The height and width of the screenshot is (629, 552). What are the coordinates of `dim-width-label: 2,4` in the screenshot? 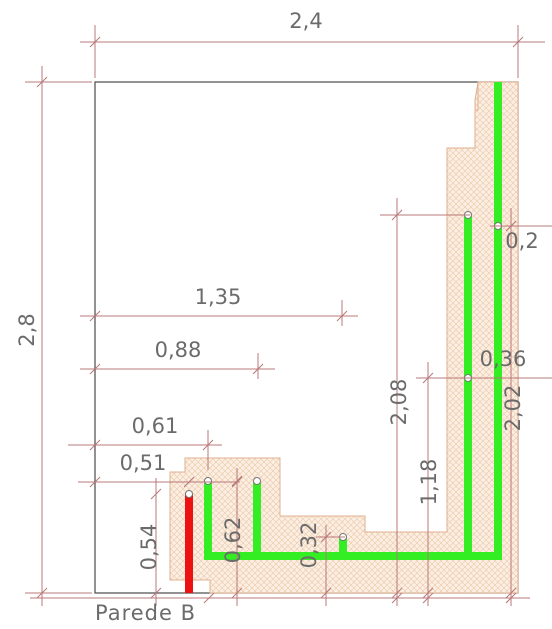 It's located at (305, 21).